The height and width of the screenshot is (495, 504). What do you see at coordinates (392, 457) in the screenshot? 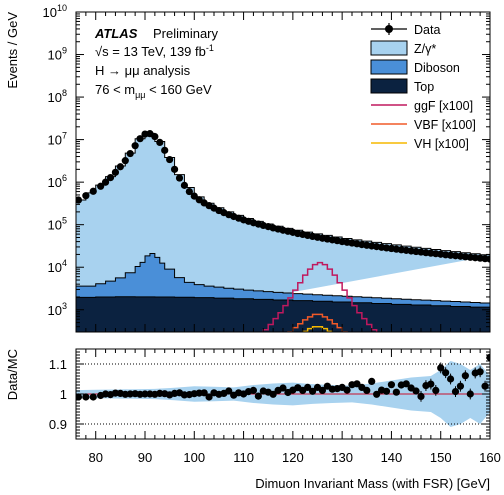
I see `x-tick-label: 140` at bounding box center [392, 457].